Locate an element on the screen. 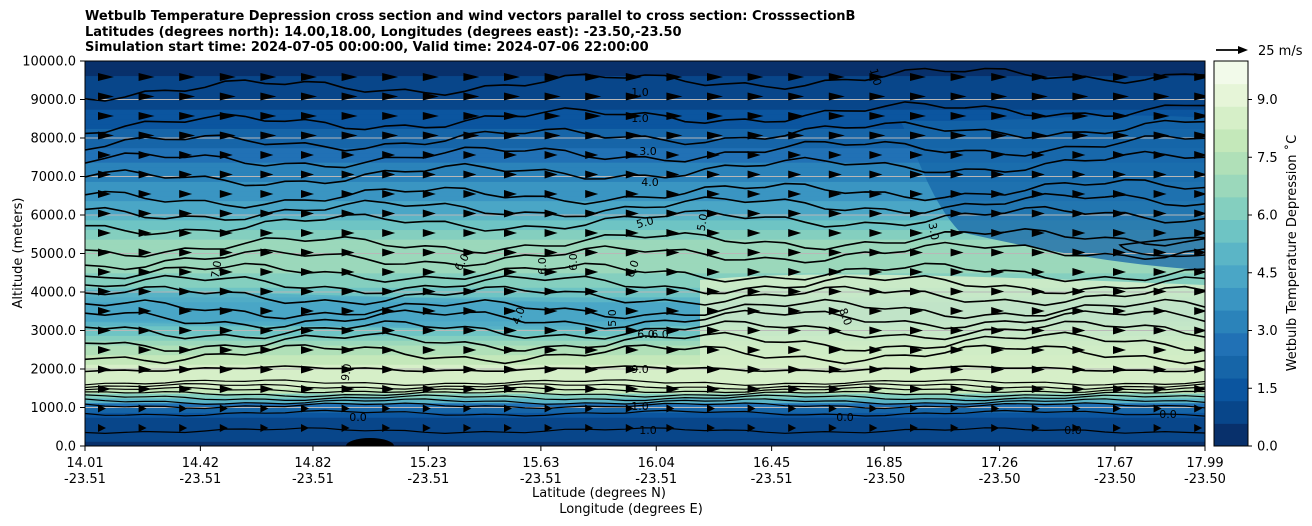 Image resolution: width=1312 pixels, height=526 pixels. x-tick-label-lat: 16.04 is located at coordinates (656, 463).